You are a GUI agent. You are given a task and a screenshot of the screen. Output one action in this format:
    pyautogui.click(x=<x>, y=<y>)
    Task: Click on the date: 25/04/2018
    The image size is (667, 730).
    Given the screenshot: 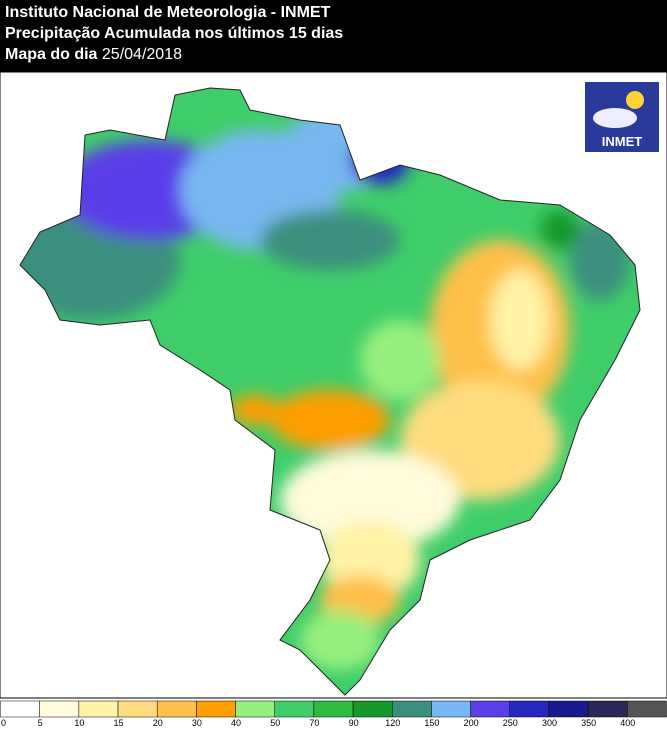 What is the action you would take?
    pyautogui.click(x=141, y=54)
    